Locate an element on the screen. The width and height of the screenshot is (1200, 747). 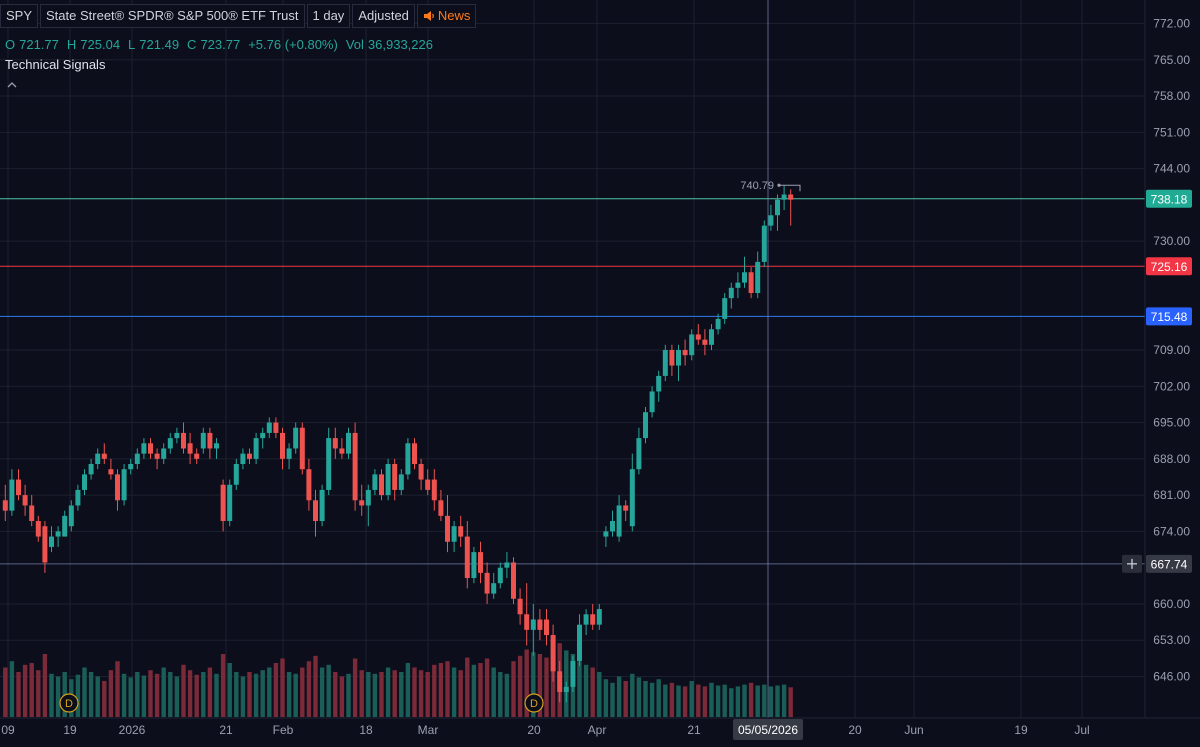
price-marker-label: 667.74 is located at coordinates (1169, 564).